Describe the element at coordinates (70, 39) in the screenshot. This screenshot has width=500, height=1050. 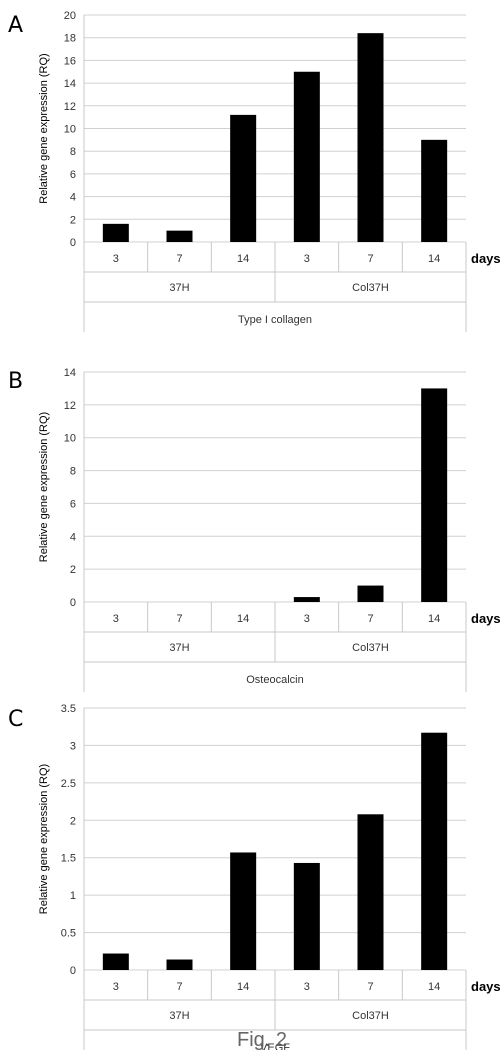
I see `y-tick-label: 18` at that location.